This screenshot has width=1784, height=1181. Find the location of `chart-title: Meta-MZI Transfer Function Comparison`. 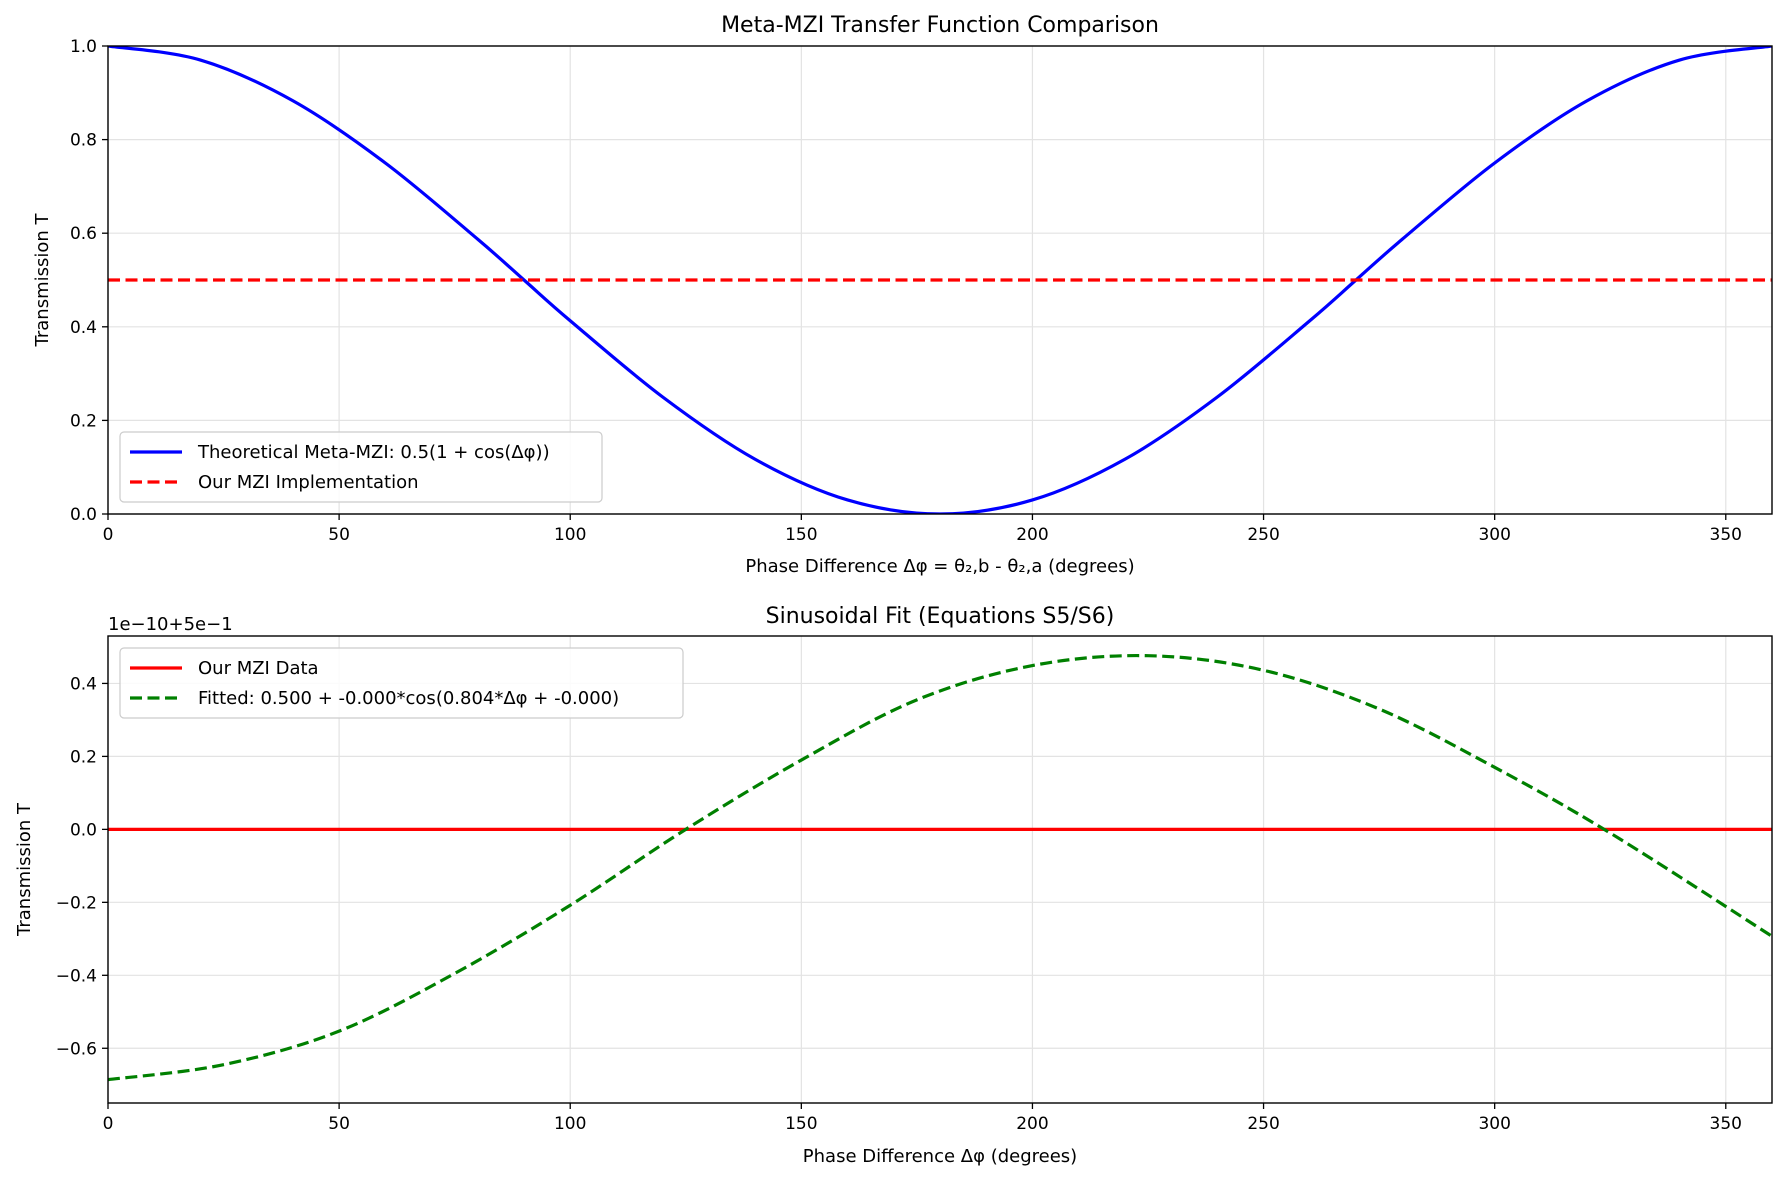

chart-title: Meta-MZI Transfer Function Comparison is located at coordinates (940, 25).